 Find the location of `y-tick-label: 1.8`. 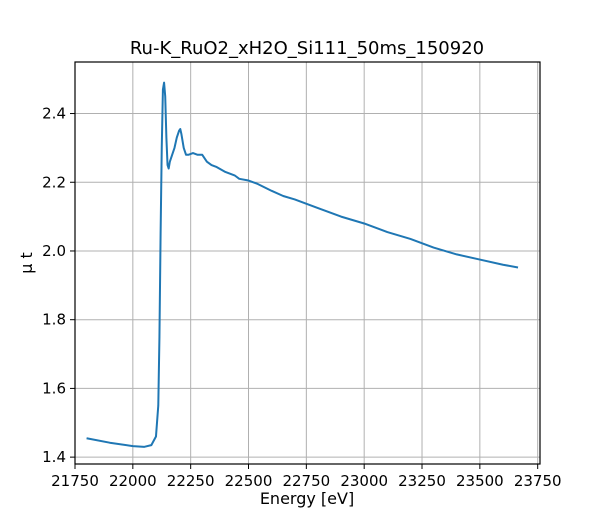

y-tick-label: 1.8 is located at coordinates (54, 320).